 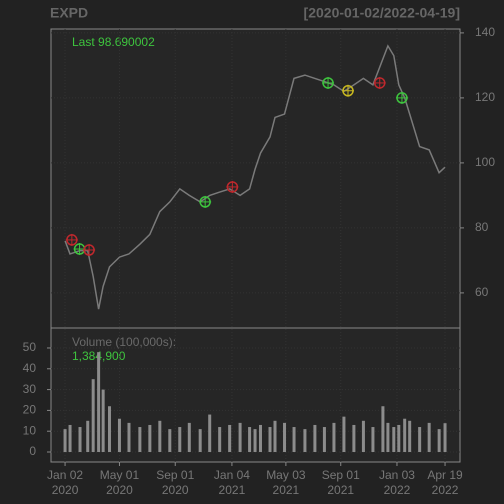 What do you see at coordinates (30, 410) in the screenshot?
I see `y2-tick-label: 20` at bounding box center [30, 410].